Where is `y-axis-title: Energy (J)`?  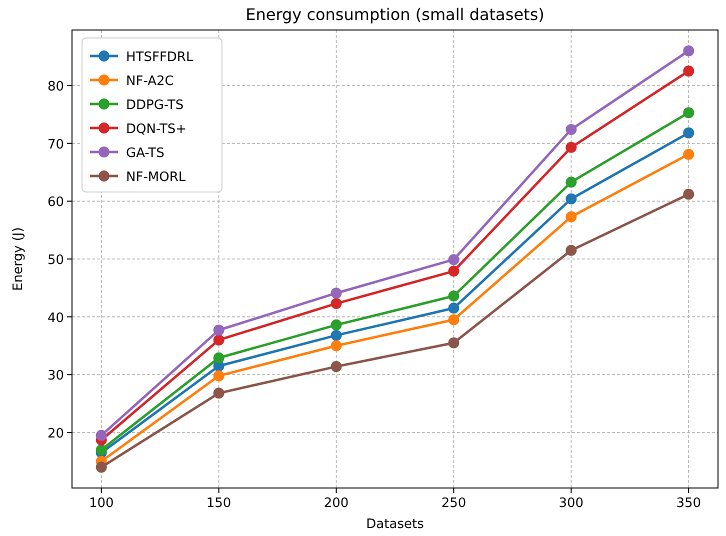
y-axis-title: Energy (J) is located at coordinates (18, 259).